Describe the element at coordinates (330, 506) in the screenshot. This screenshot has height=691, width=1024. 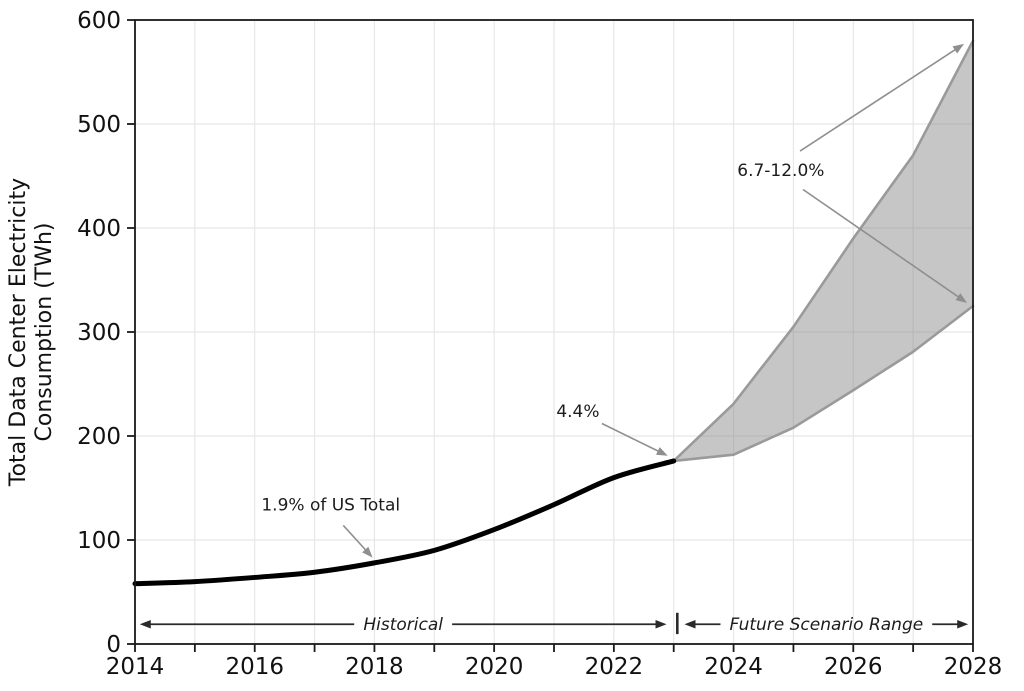
I see `annotation-text: 1.9% of US Total` at that location.